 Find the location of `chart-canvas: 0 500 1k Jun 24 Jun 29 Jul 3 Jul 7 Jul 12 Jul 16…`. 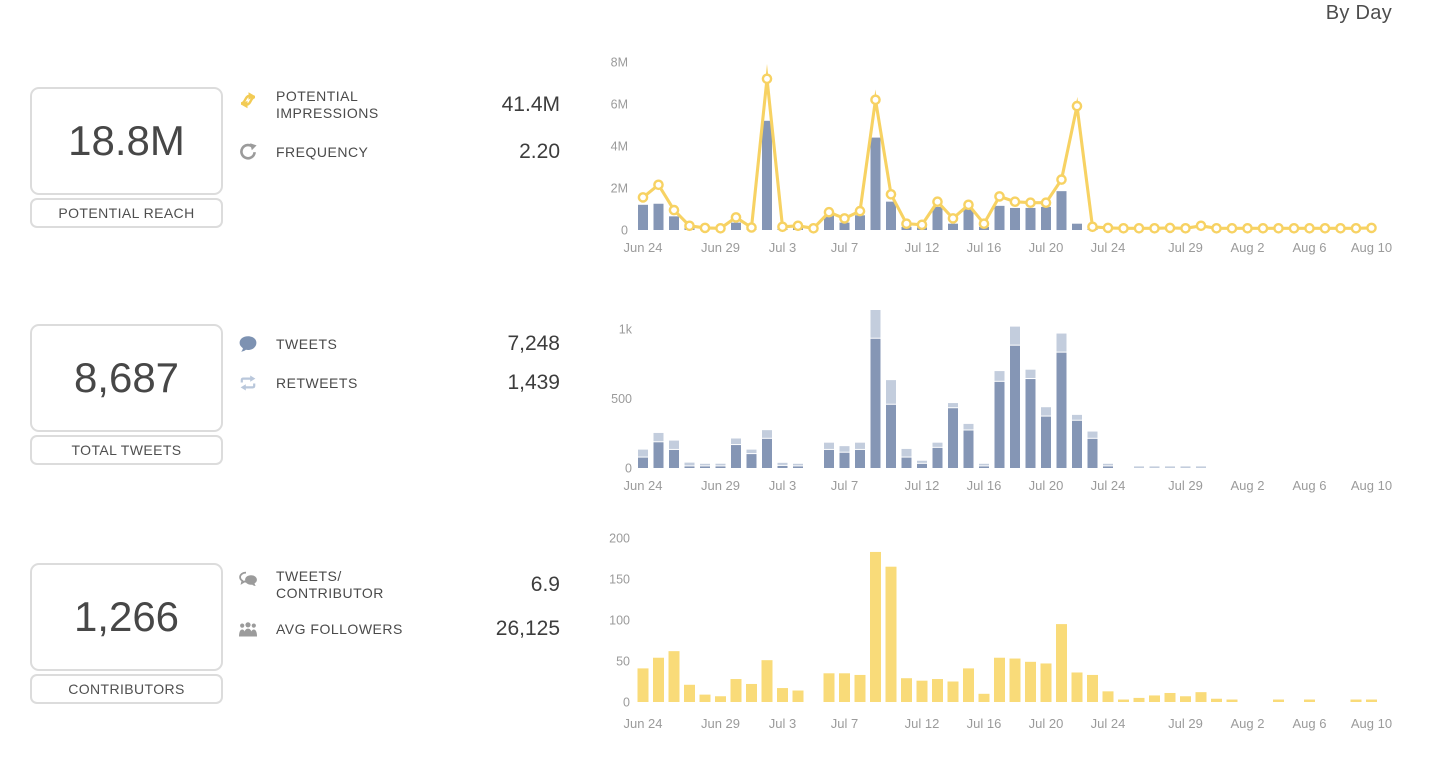

chart-canvas: 0 500 1k Jun 24 Jun 29 Jul 3 Jul 7 Jul 12 Jul 16… is located at coordinates (1019, 406).